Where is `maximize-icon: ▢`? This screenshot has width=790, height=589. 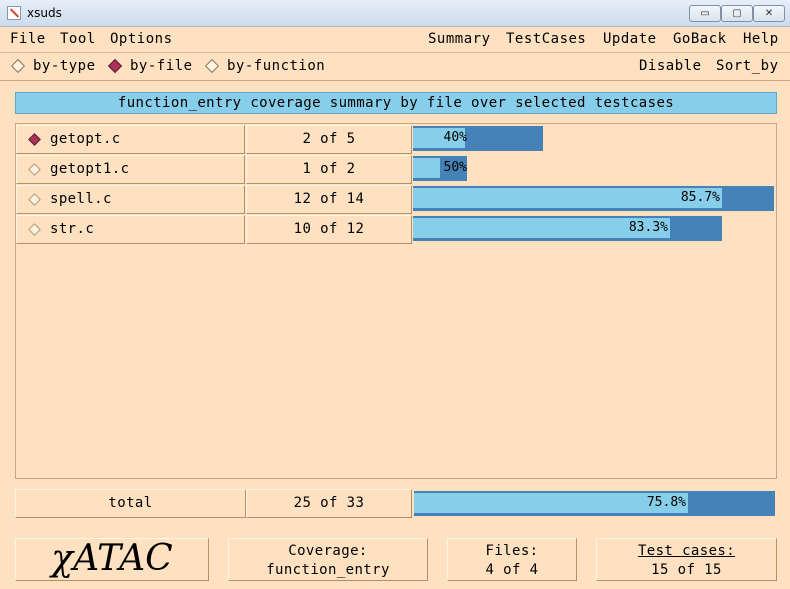
maximize-icon: ▢ is located at coordinates (737, 13).